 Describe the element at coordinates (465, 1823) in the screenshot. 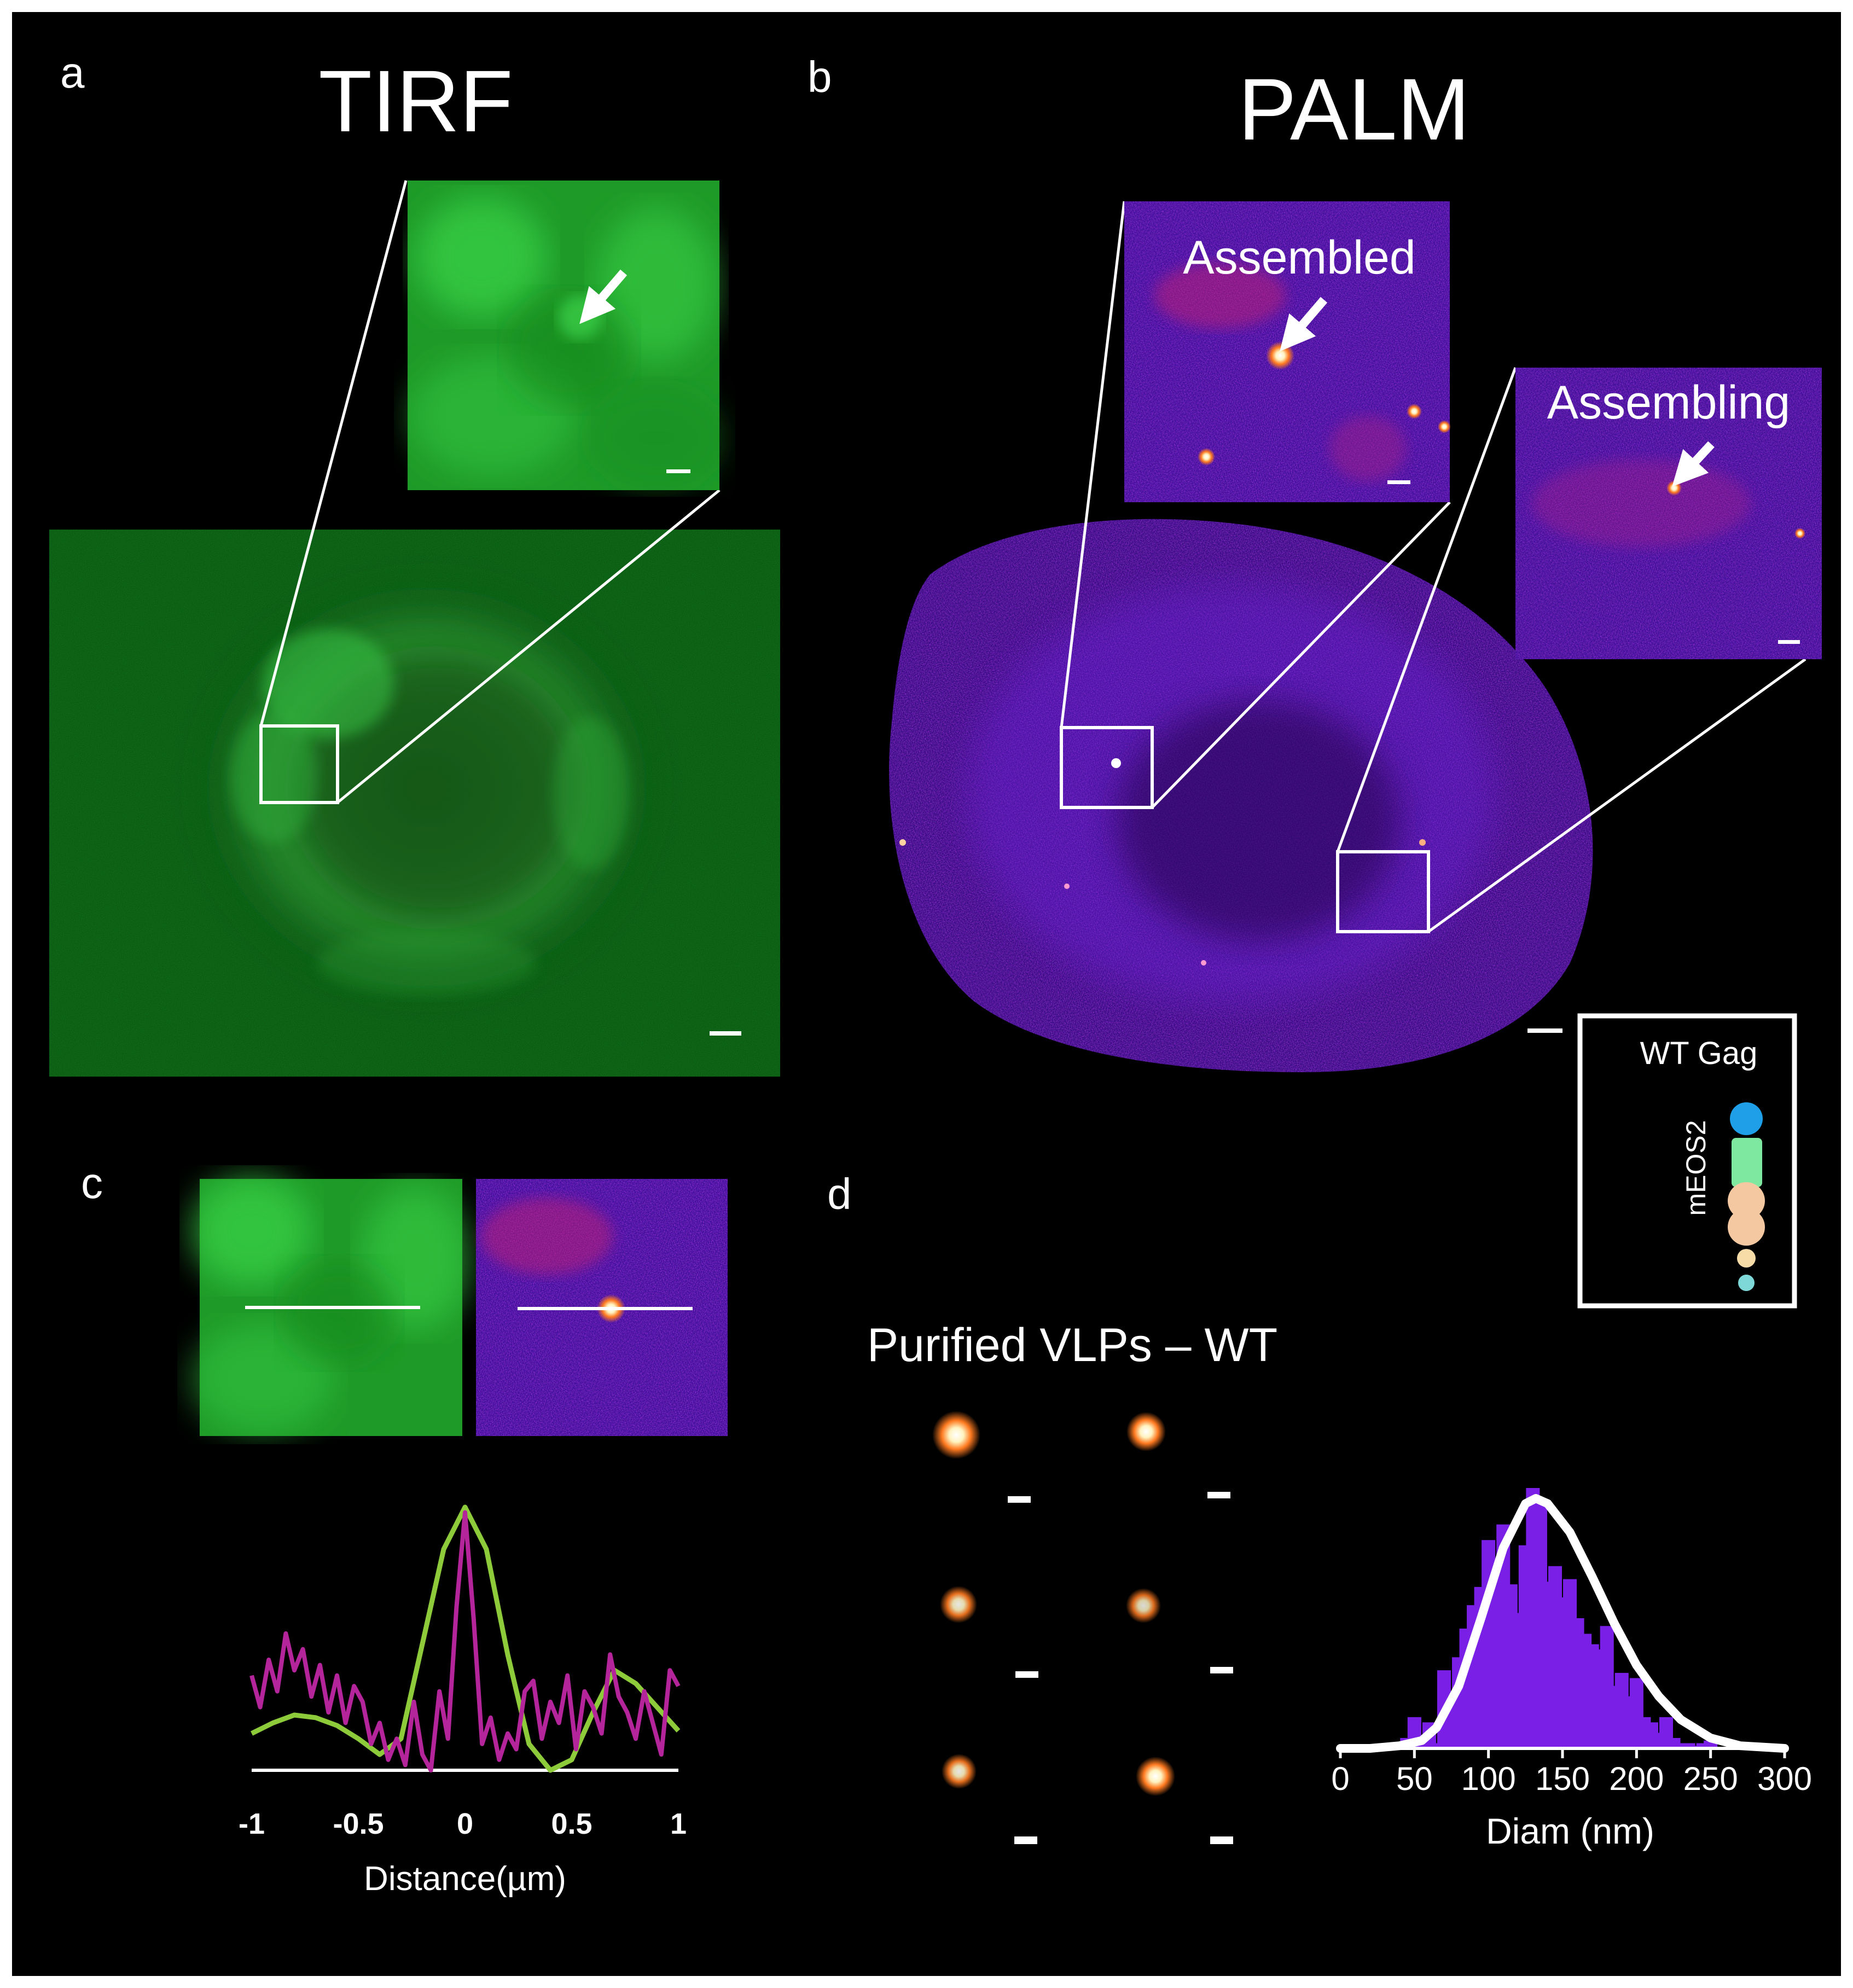

I see `profile-tick-label: 0` at that location.